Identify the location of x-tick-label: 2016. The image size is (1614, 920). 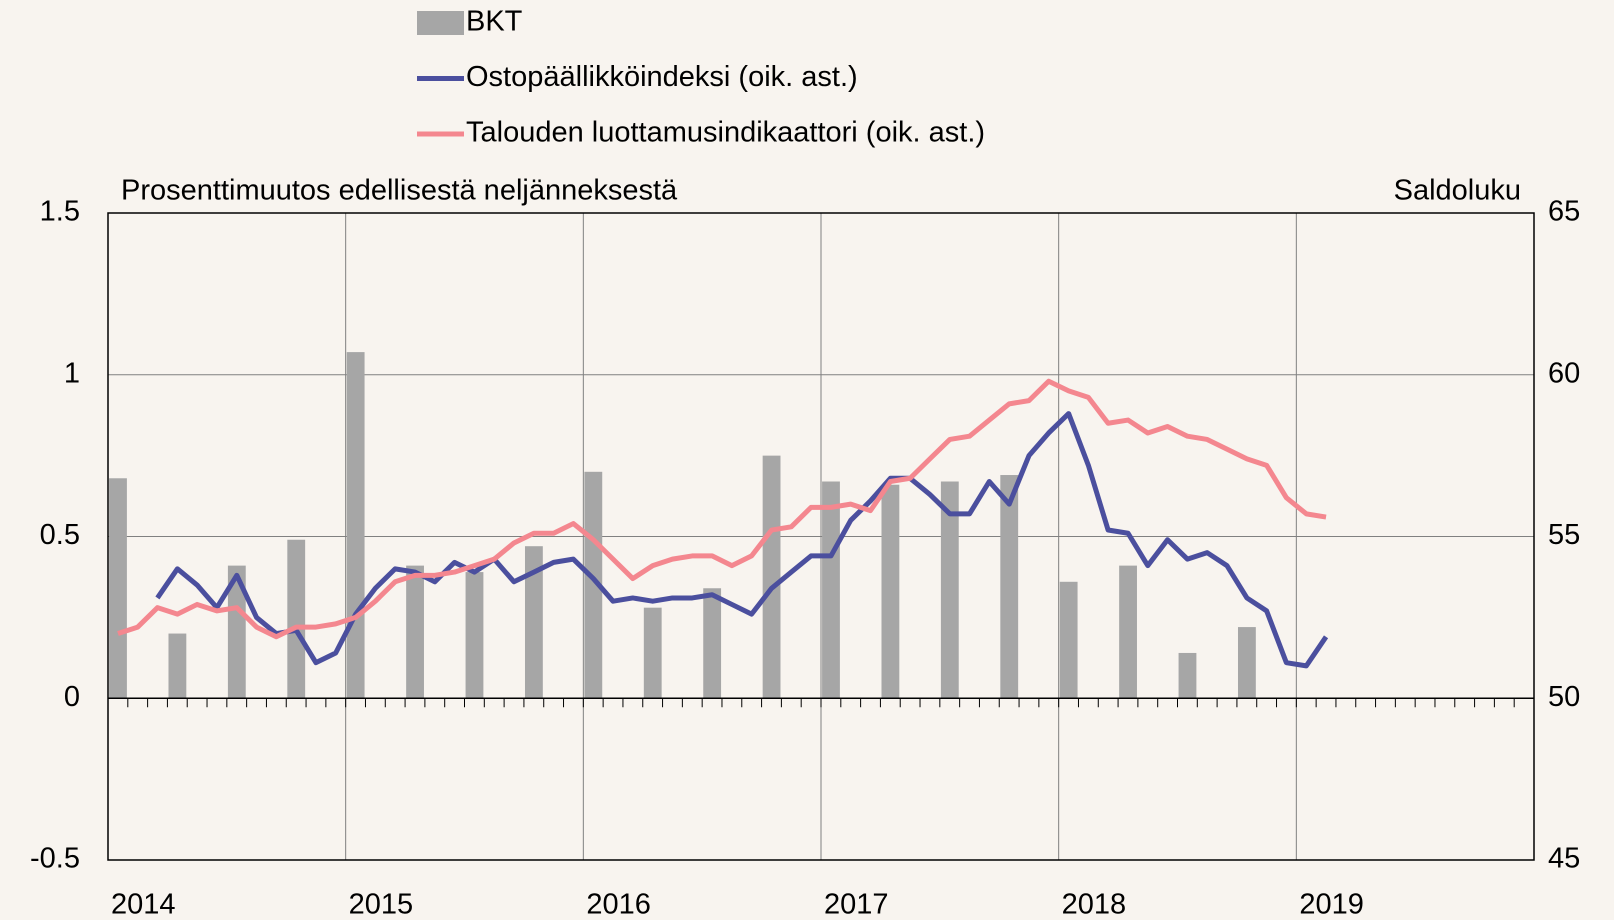
(618, 904).